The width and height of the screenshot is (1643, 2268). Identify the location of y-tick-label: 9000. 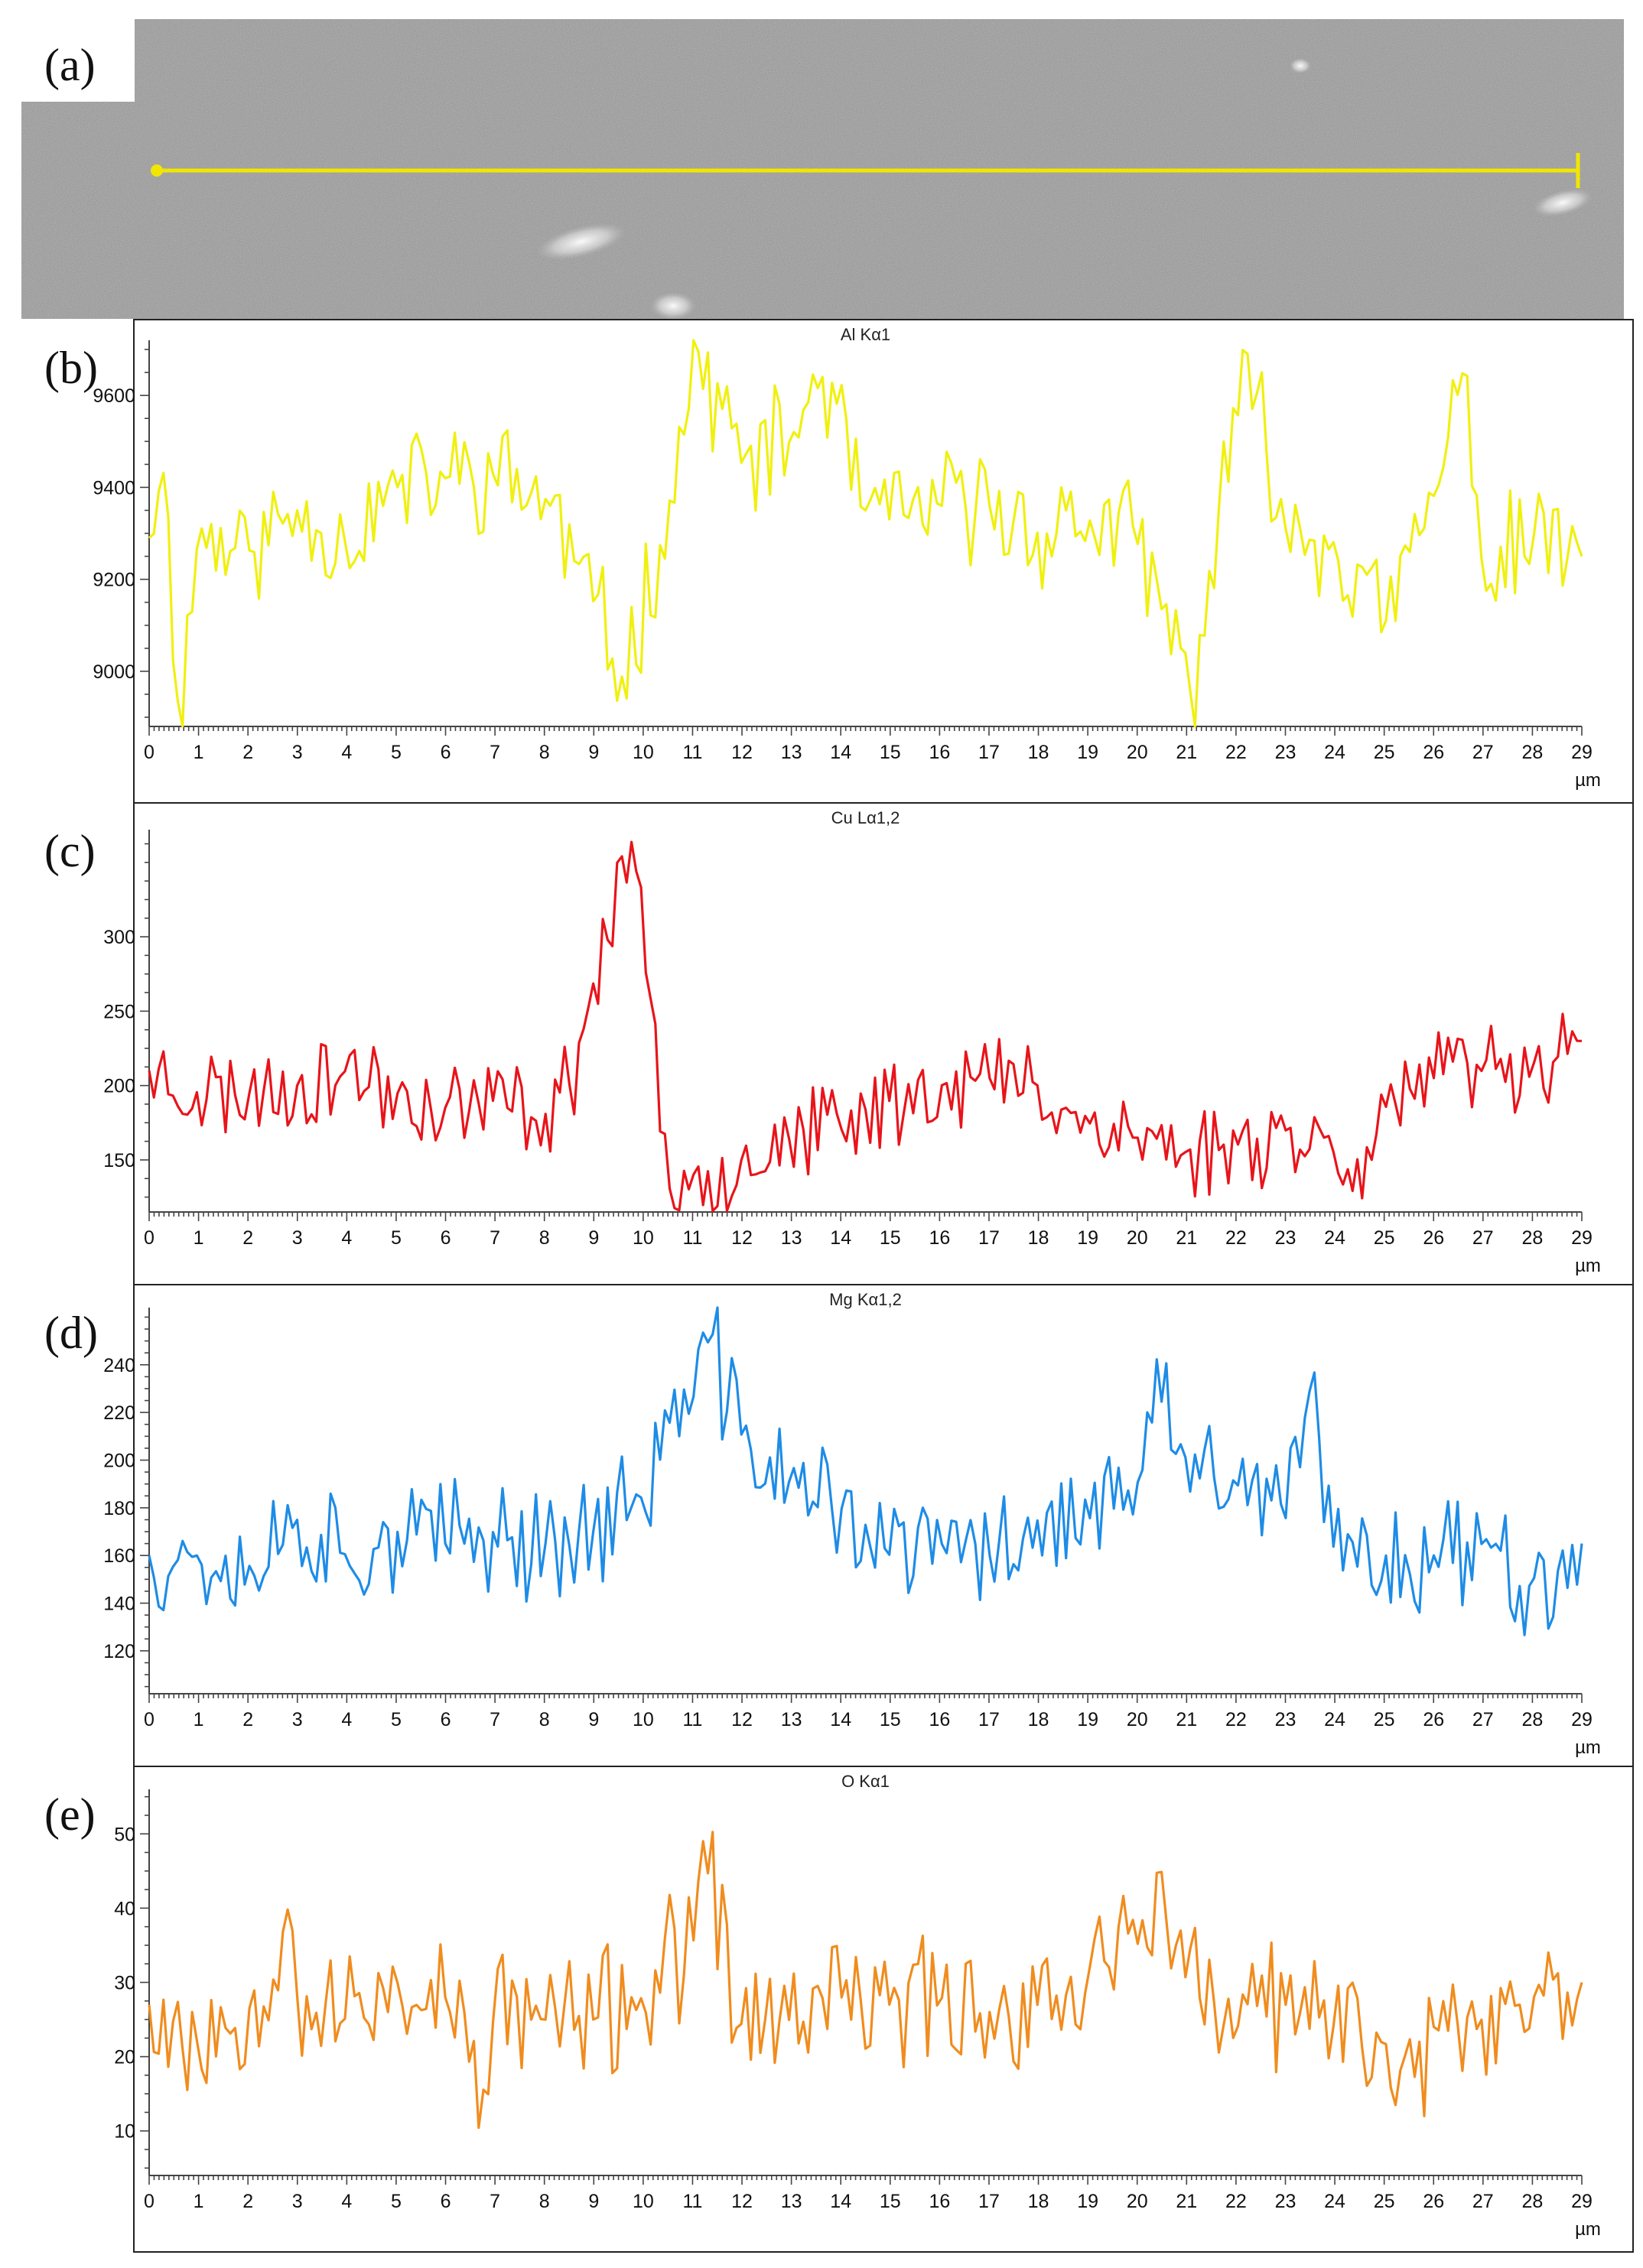
(114, 672).